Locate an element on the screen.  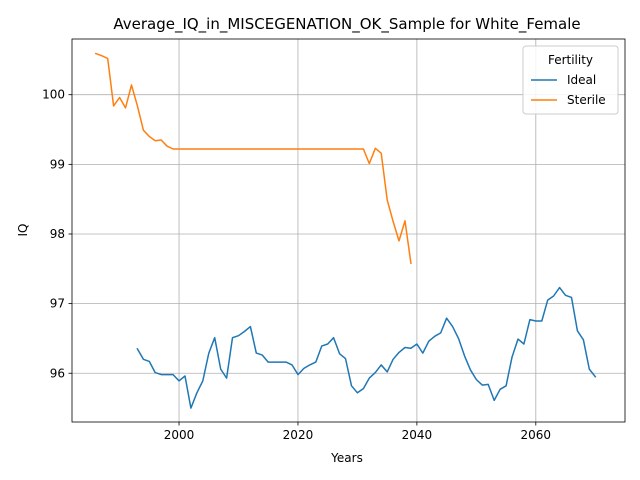
y-tick-label: 96 is located at coordinates (57, 373).